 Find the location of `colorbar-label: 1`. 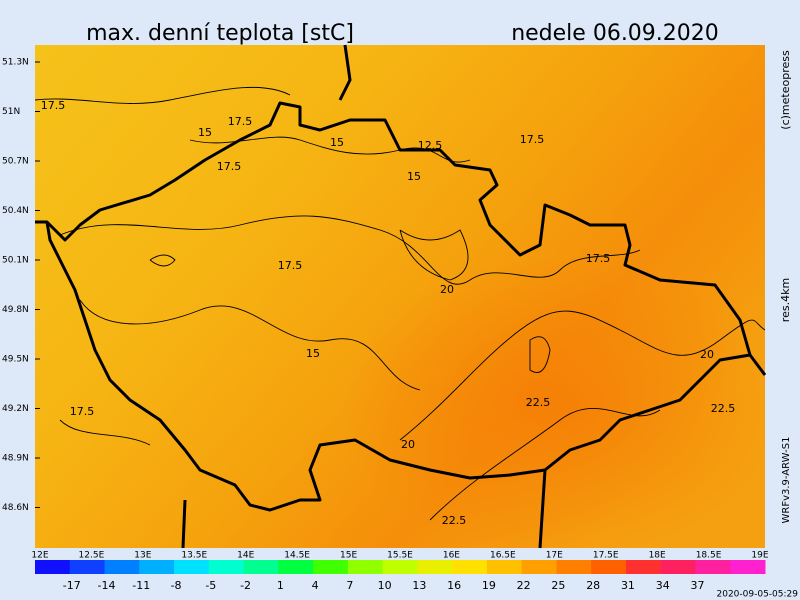

colorbar-label: 1 is located at coordinates (280, 585).